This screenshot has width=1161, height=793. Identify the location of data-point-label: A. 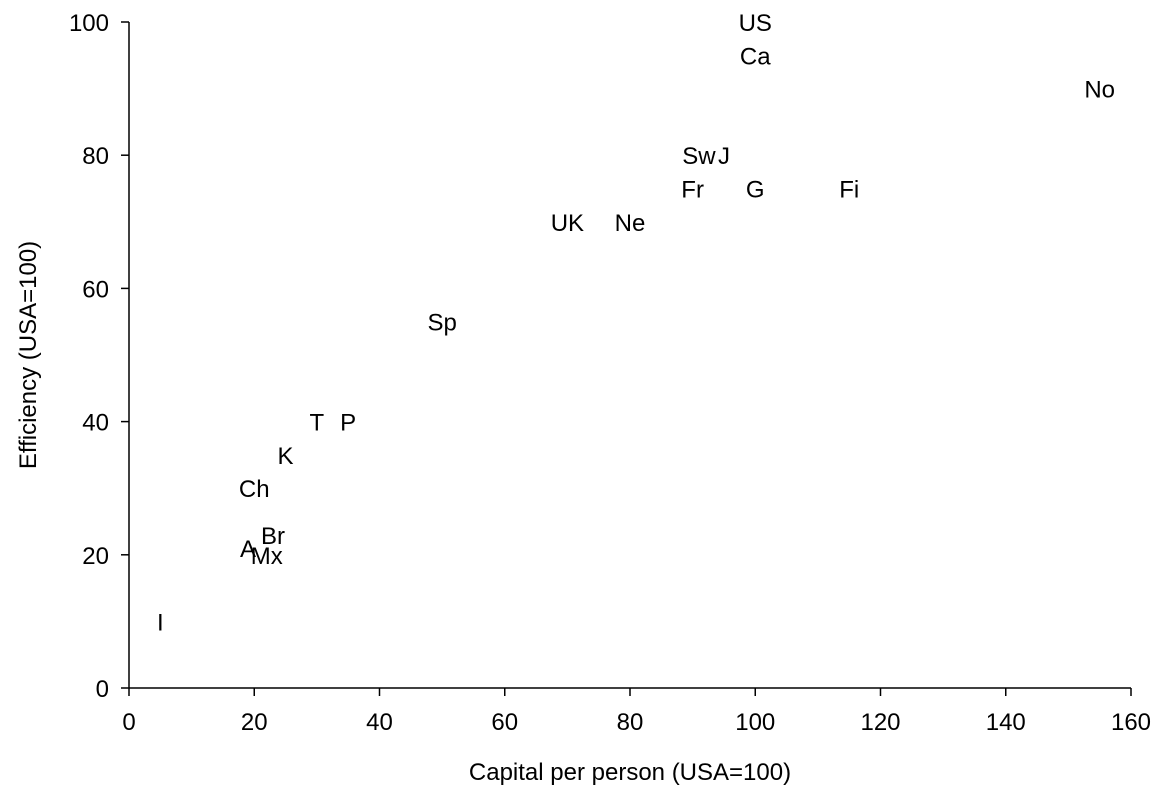
(248, 549).